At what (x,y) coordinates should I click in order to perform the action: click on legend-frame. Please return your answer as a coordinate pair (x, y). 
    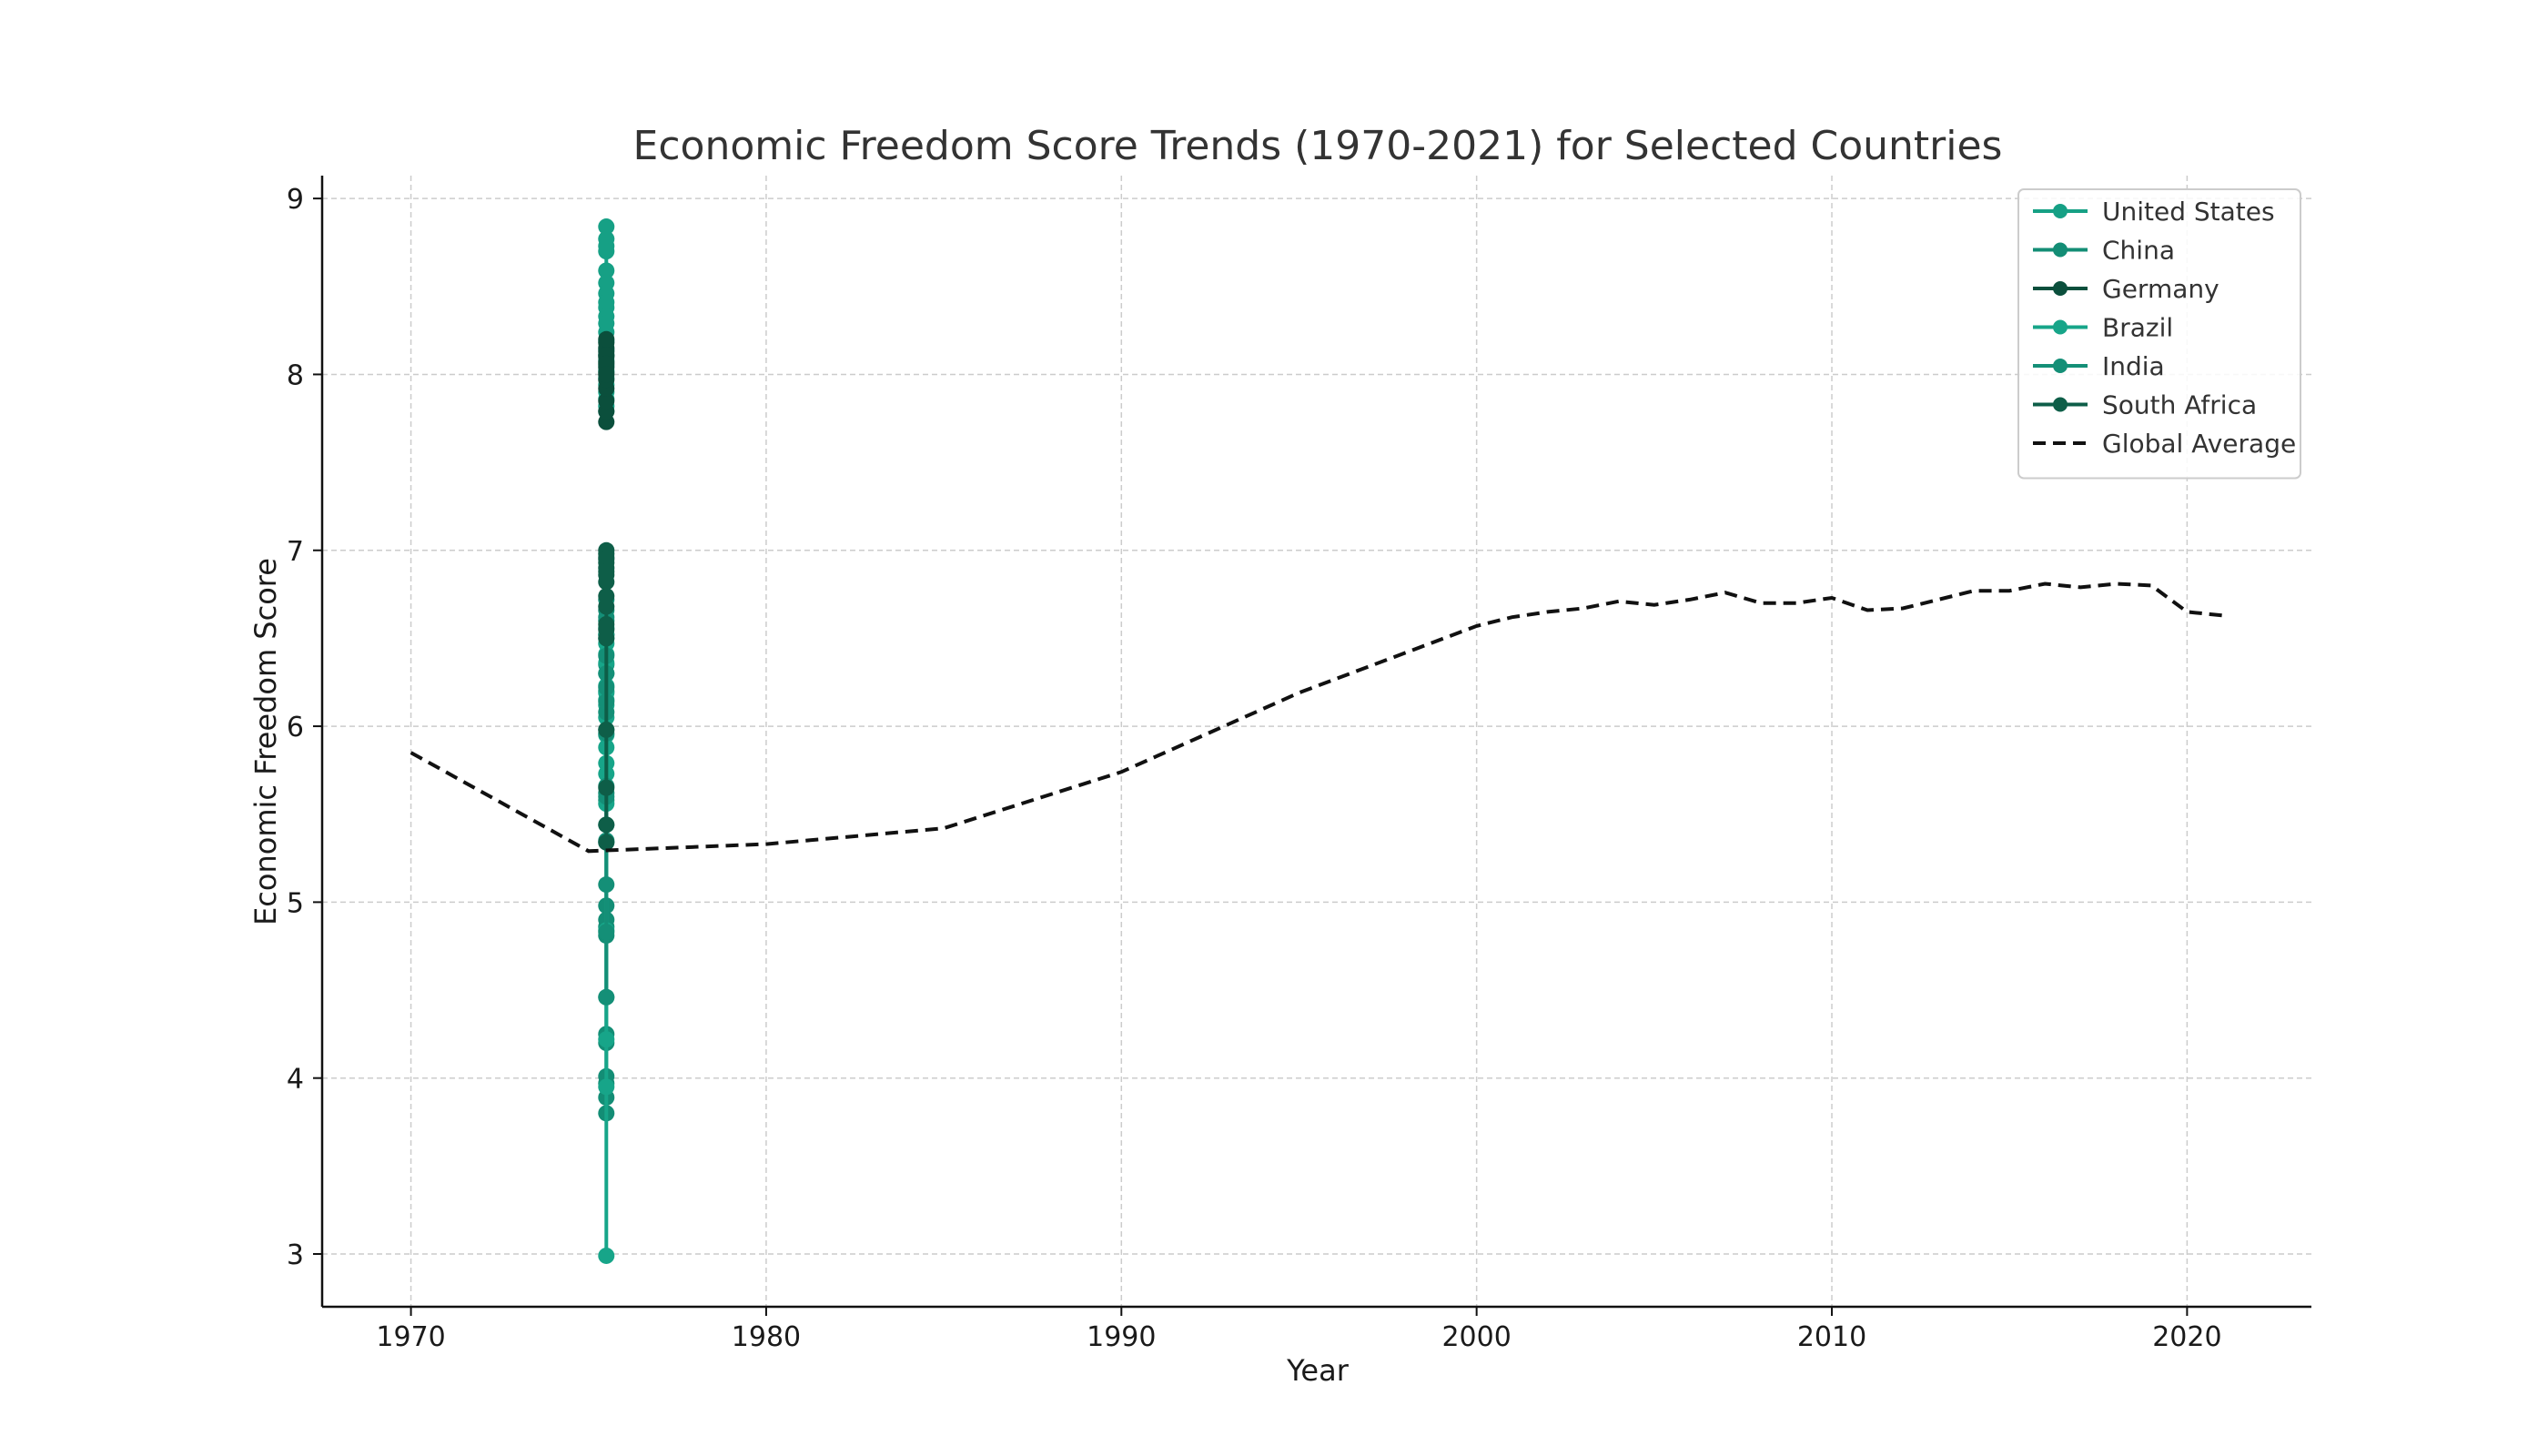
    Looking at the image, I should click on (2159, 334).